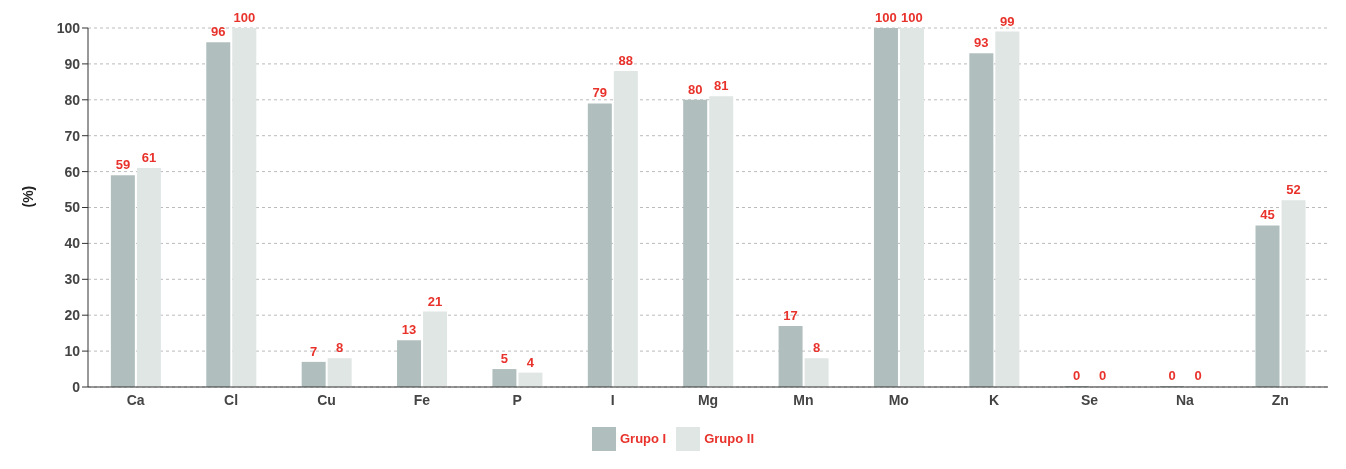  Describe the element at coordinates (123, 165) in the screenshot. I see `data-label: 59` at that location.